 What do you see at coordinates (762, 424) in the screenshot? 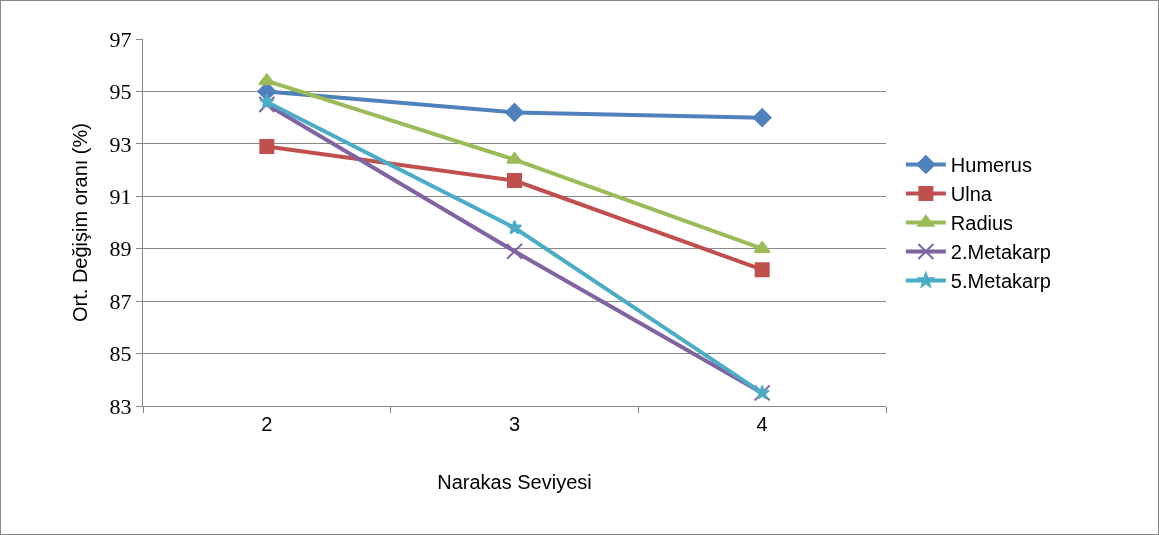
I see `x-tick-label: 4` at bounding box center [762, 424].